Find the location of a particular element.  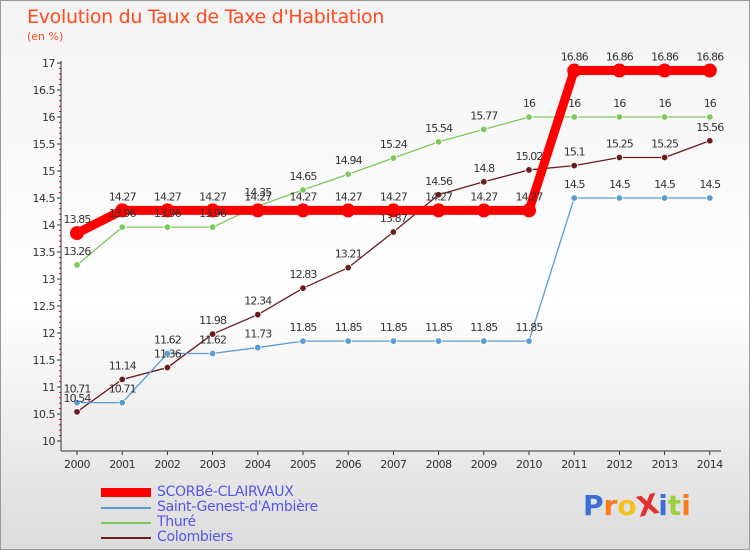

data-label: 15.56 is located at coordinates (710, 127).